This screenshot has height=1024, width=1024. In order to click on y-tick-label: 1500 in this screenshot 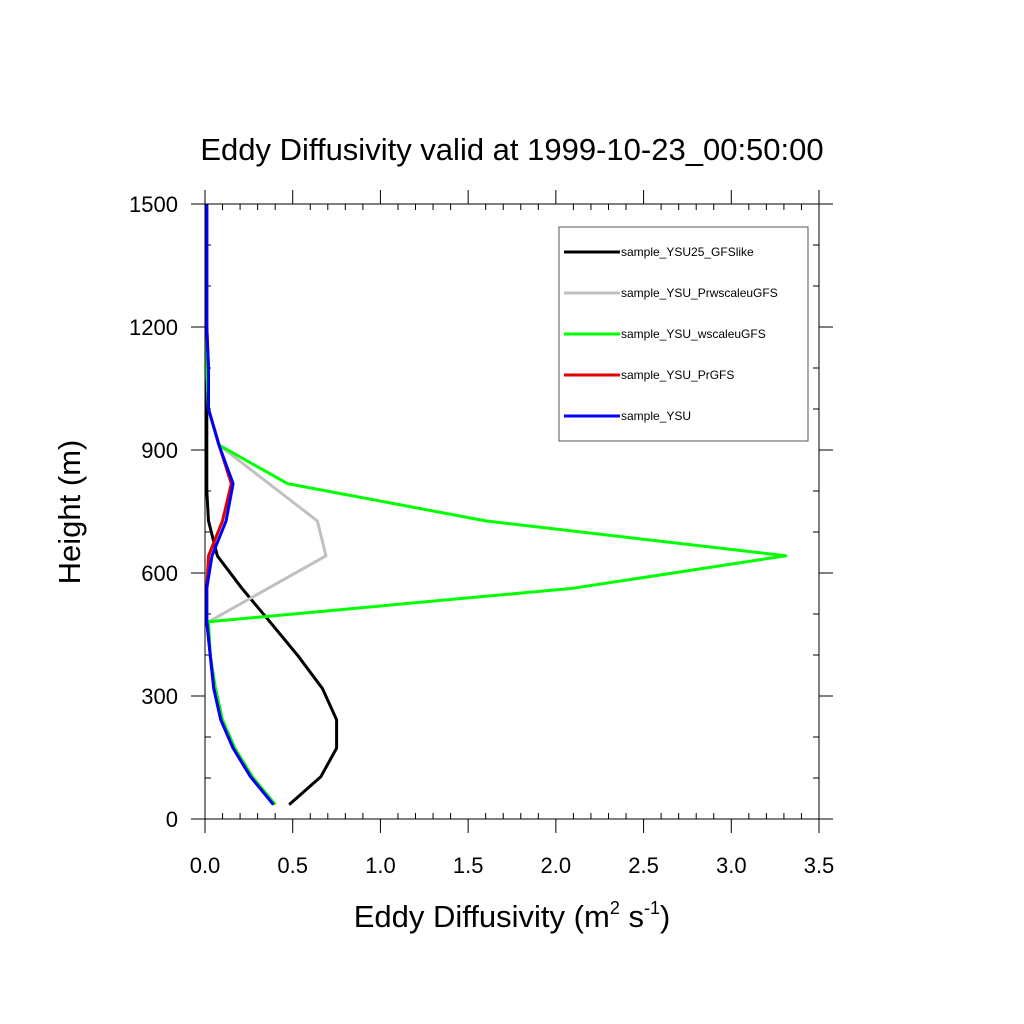, I will do `click(153, 204)`.